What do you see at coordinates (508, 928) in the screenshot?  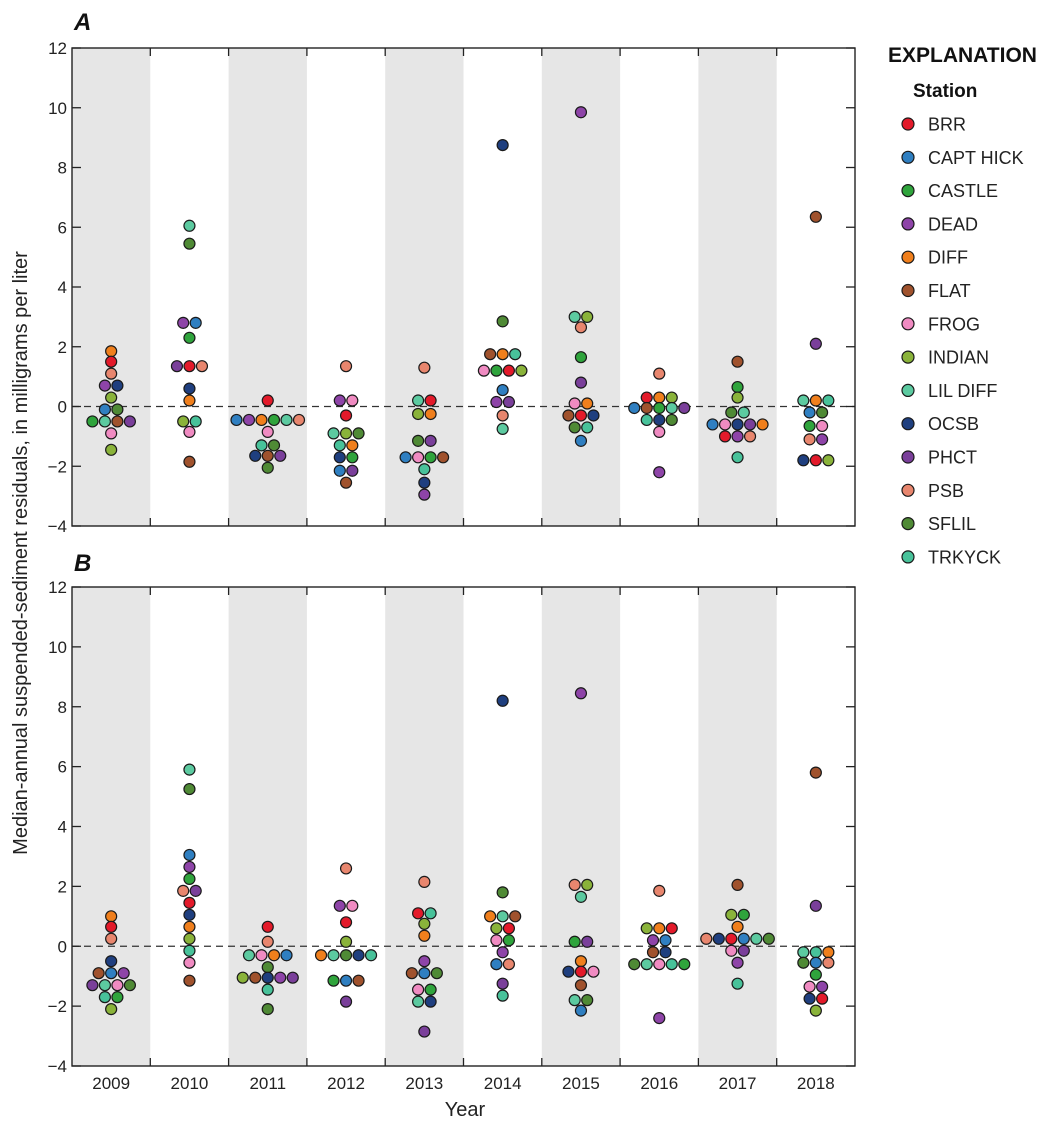 I see `data-point-brr-2014` at bounding box center [508, 928].